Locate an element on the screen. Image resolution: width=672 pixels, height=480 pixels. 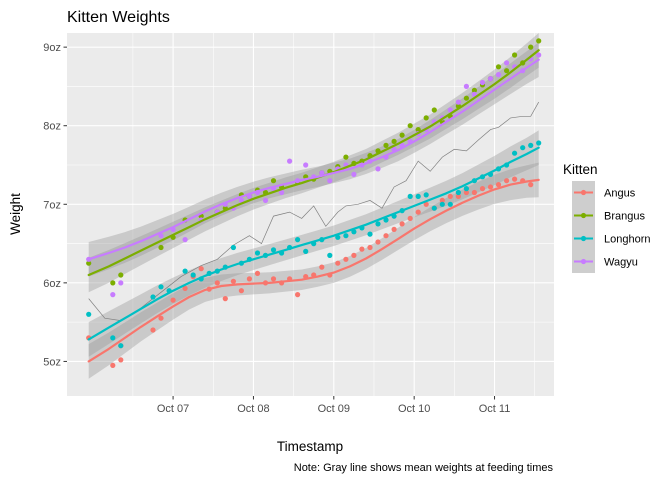
y-tick-label: 8oz is located at coordinates (52, 127).